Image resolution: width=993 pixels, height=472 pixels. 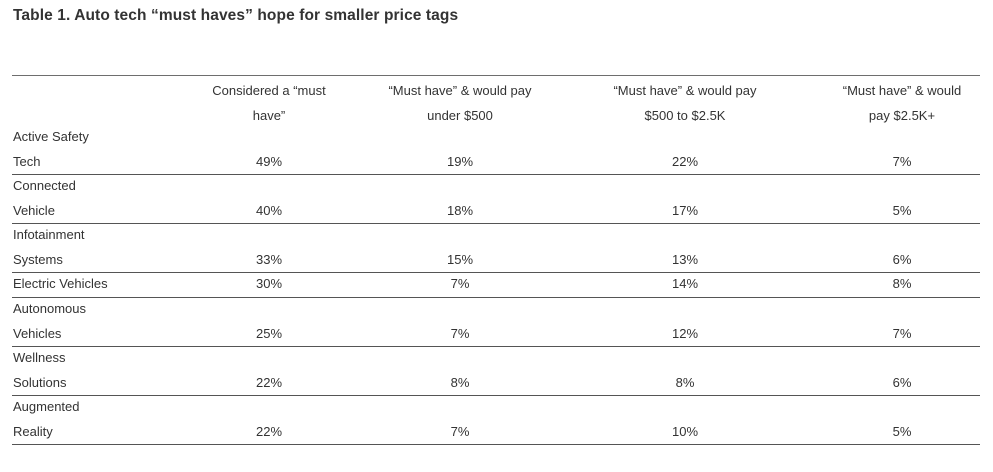 What do you see at coordinates (460, 161) in the screenshot?
I see `table-cell: 19%` at bounding box center [460, 161].